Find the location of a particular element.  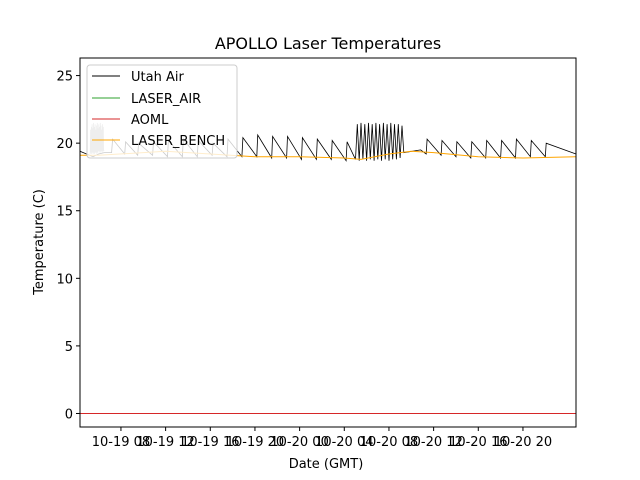

x-tick-label: 10-19 08 is located at coordinates (121, 442).